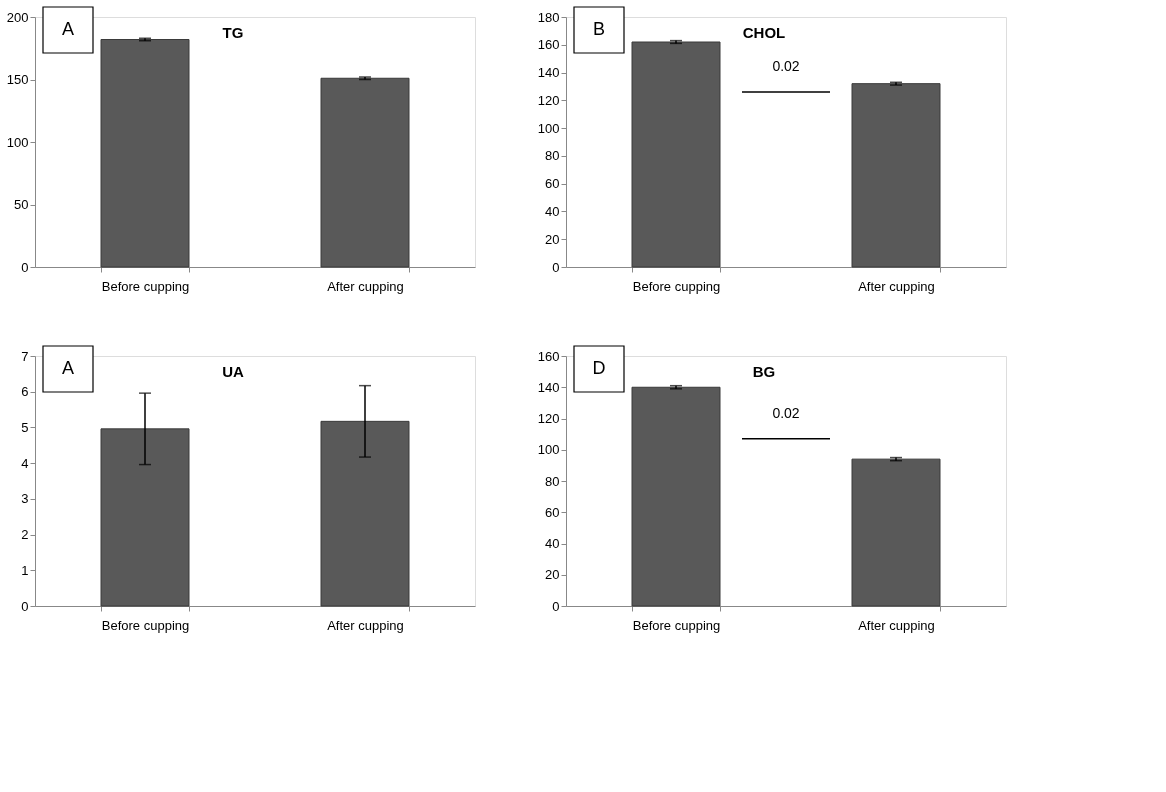 Image resolution: width=1166 pixels, height=792 pixels. I want to click on y-tick-label: 180, so click(548, 17).